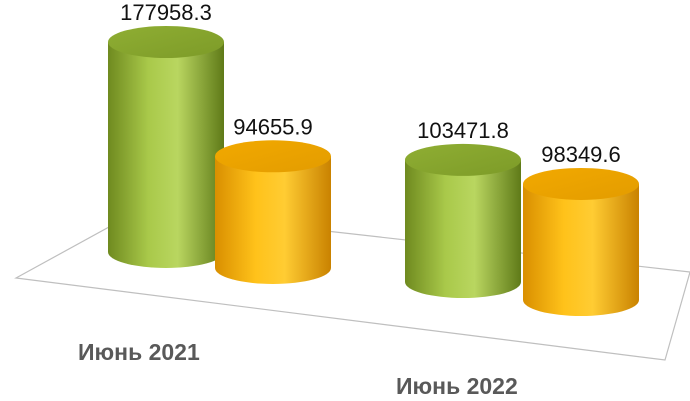 The height and width of the screenshot is (401, 690). Describe the element at coordinates (139, 352) in the screenshot. I see `category-label: Июнь 2021` at that location.